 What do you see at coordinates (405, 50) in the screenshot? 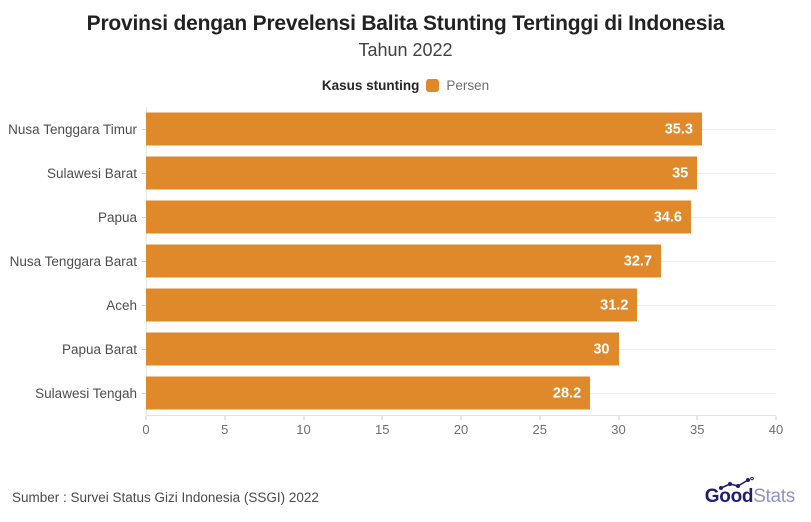
I see `chart-subtitle: Tahun 2022` at bounding box center [405, 50].